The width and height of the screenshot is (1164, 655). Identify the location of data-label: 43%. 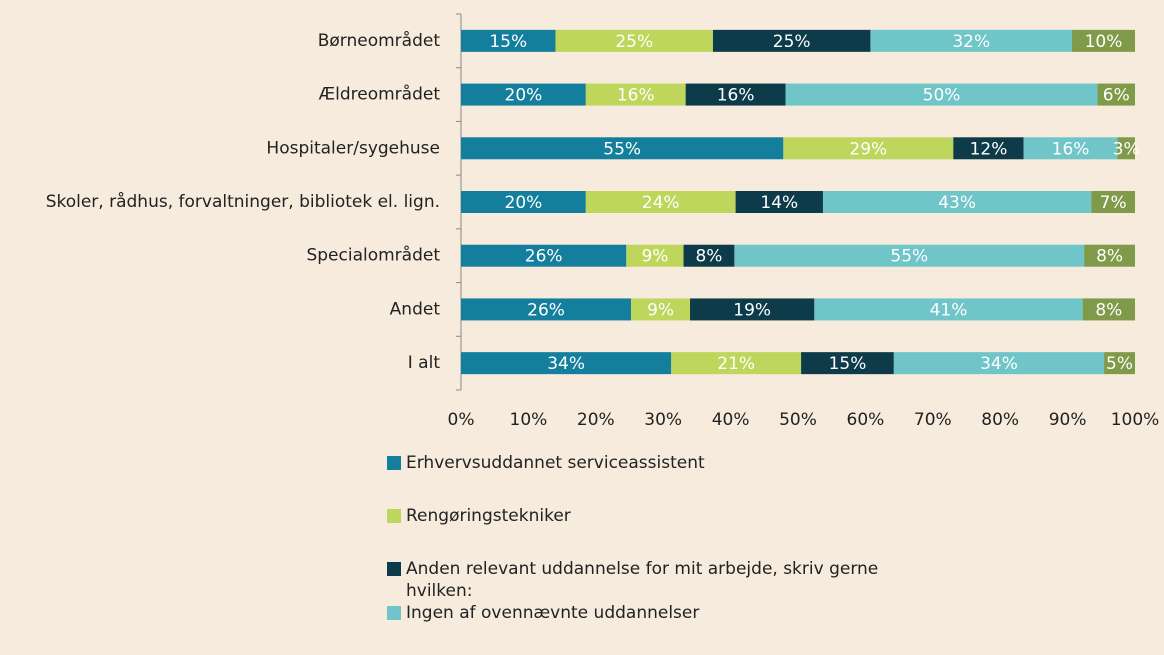
(957, 203).